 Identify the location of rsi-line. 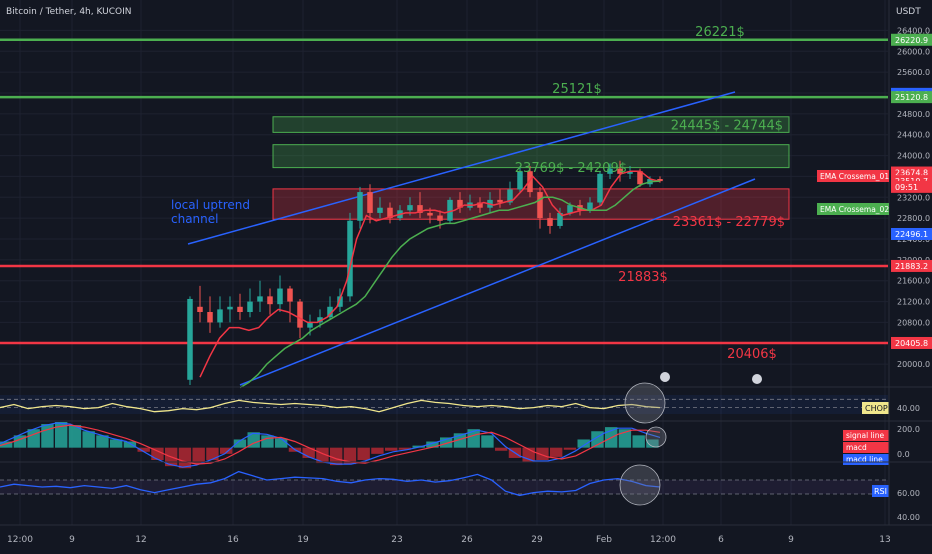
(330, 483).